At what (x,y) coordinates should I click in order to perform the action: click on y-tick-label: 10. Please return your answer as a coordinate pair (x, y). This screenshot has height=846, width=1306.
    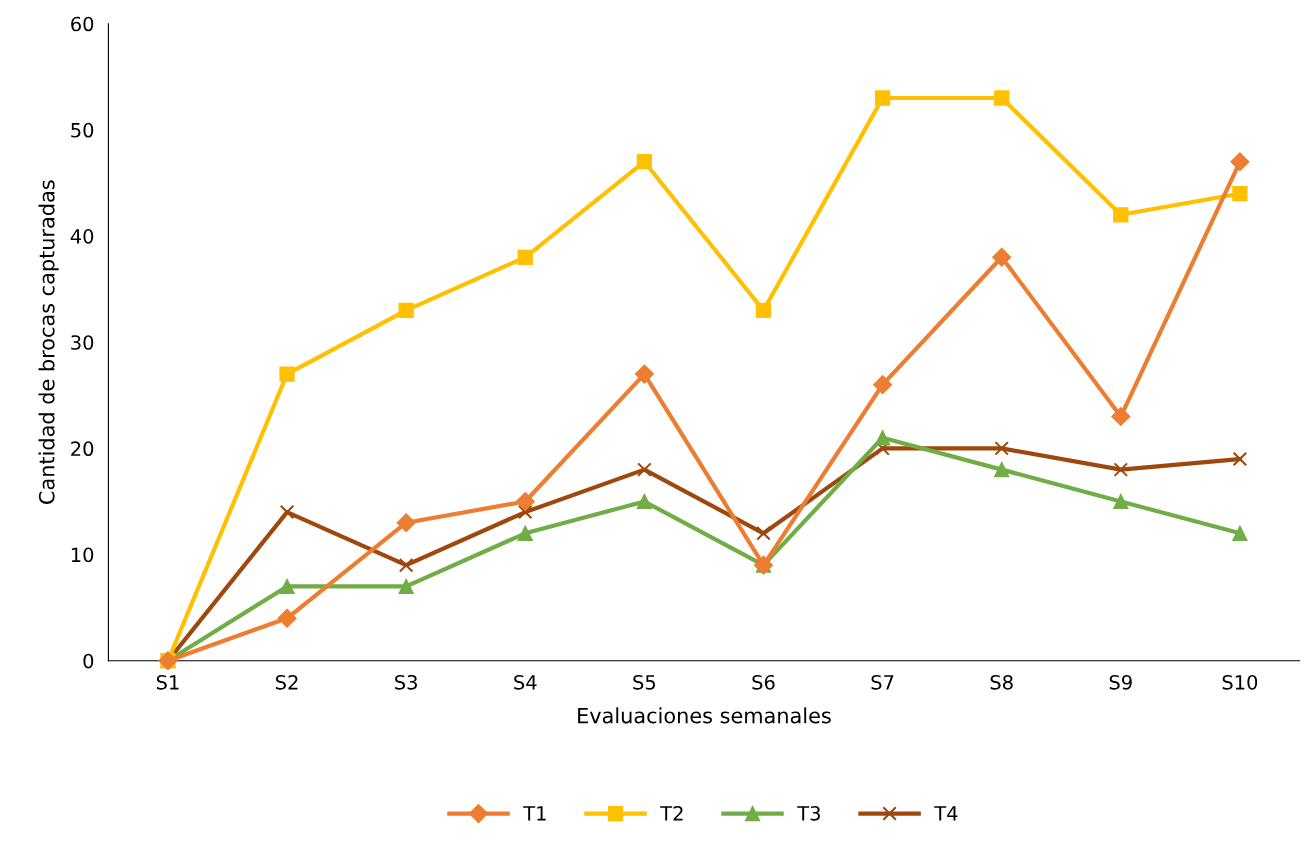
    Looking at the image, I should click on (82, 555).